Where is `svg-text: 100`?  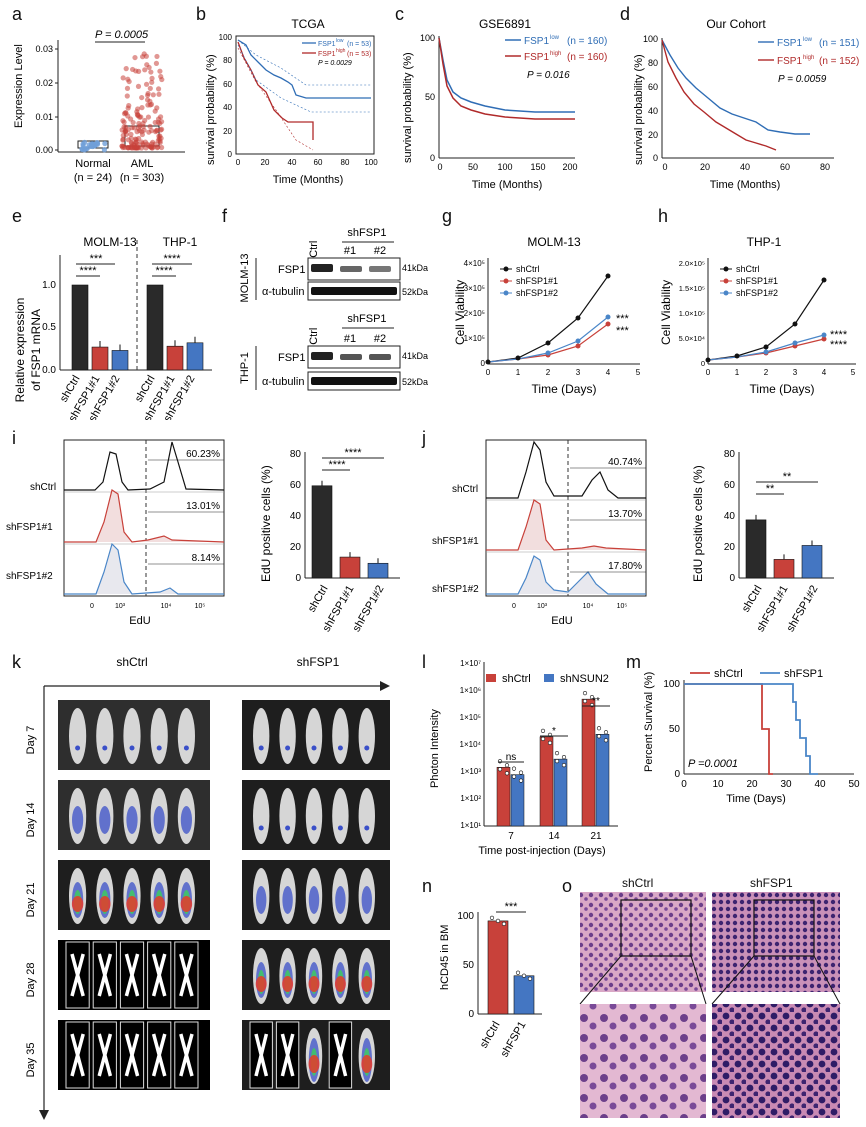 svg-text: 100 is located at coordinates (427, 38).